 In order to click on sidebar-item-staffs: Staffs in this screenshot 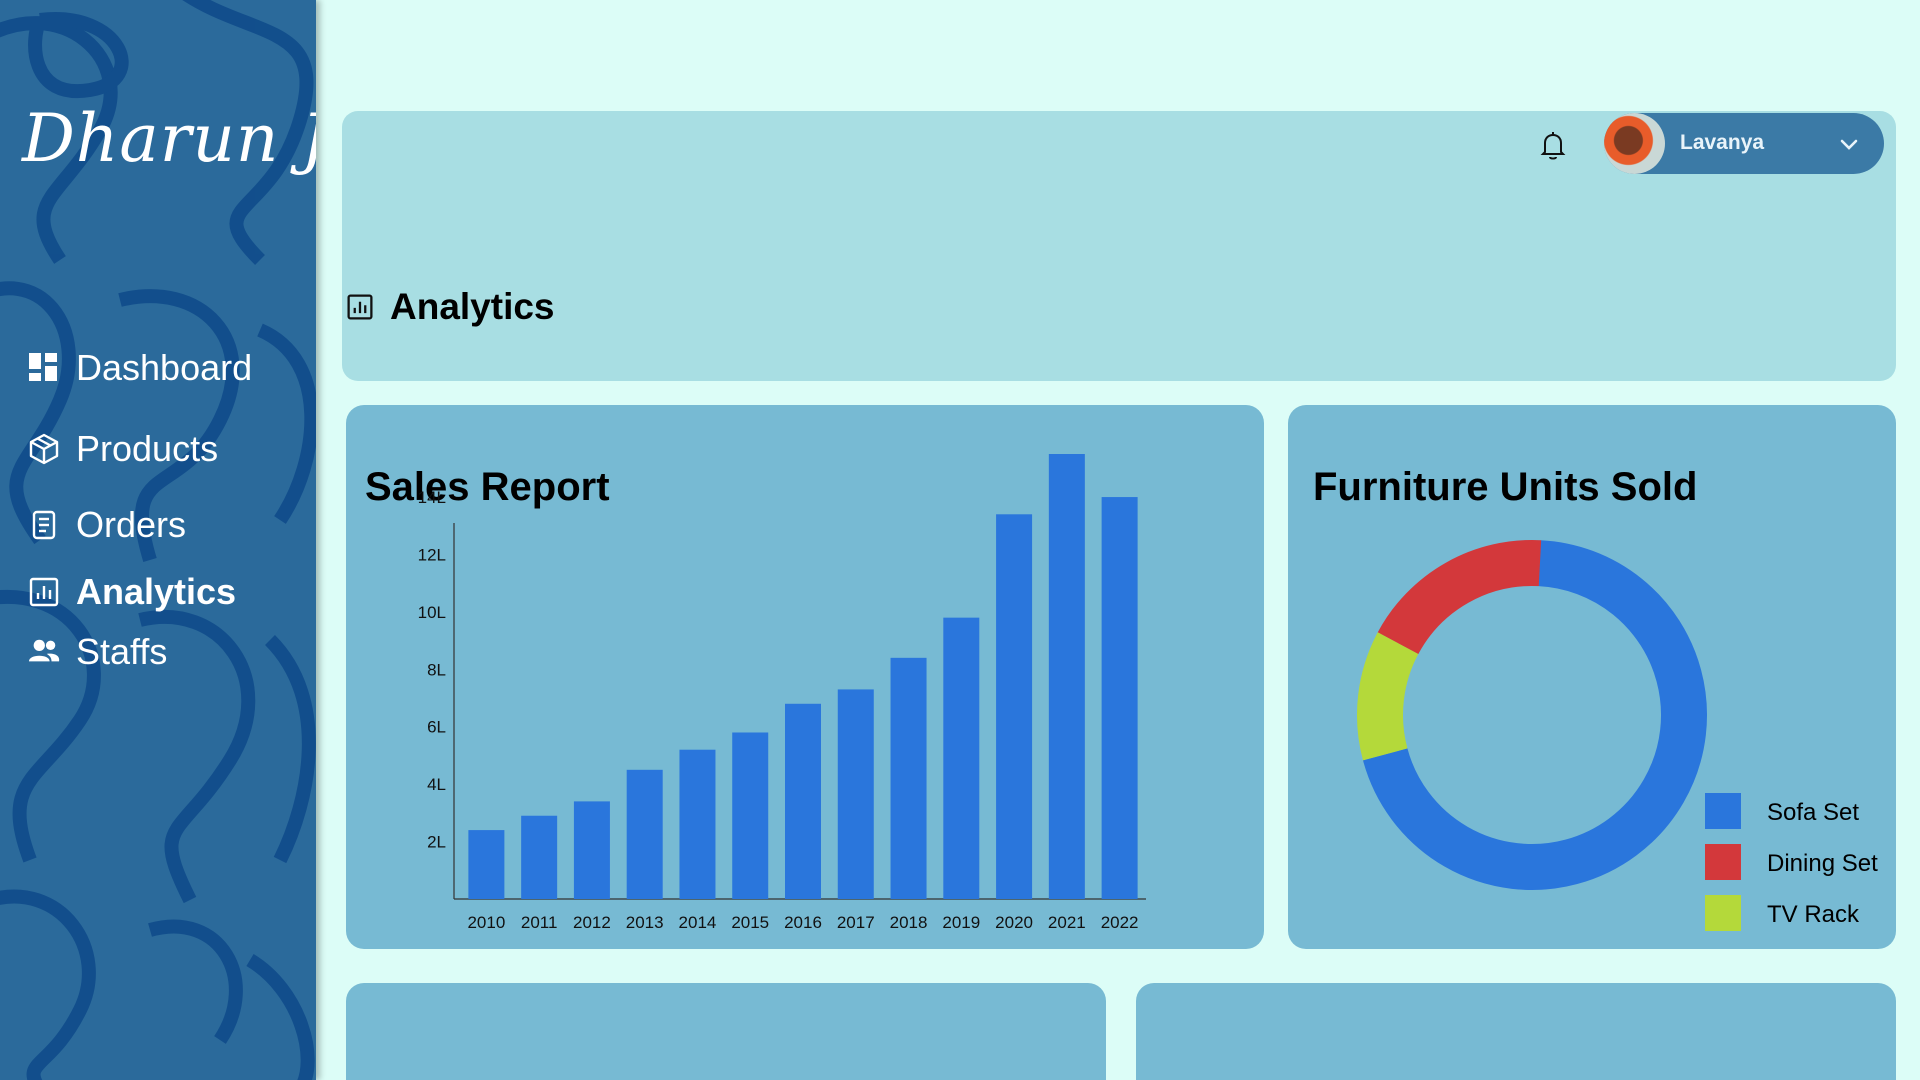, I will do `click(97, 652)`.